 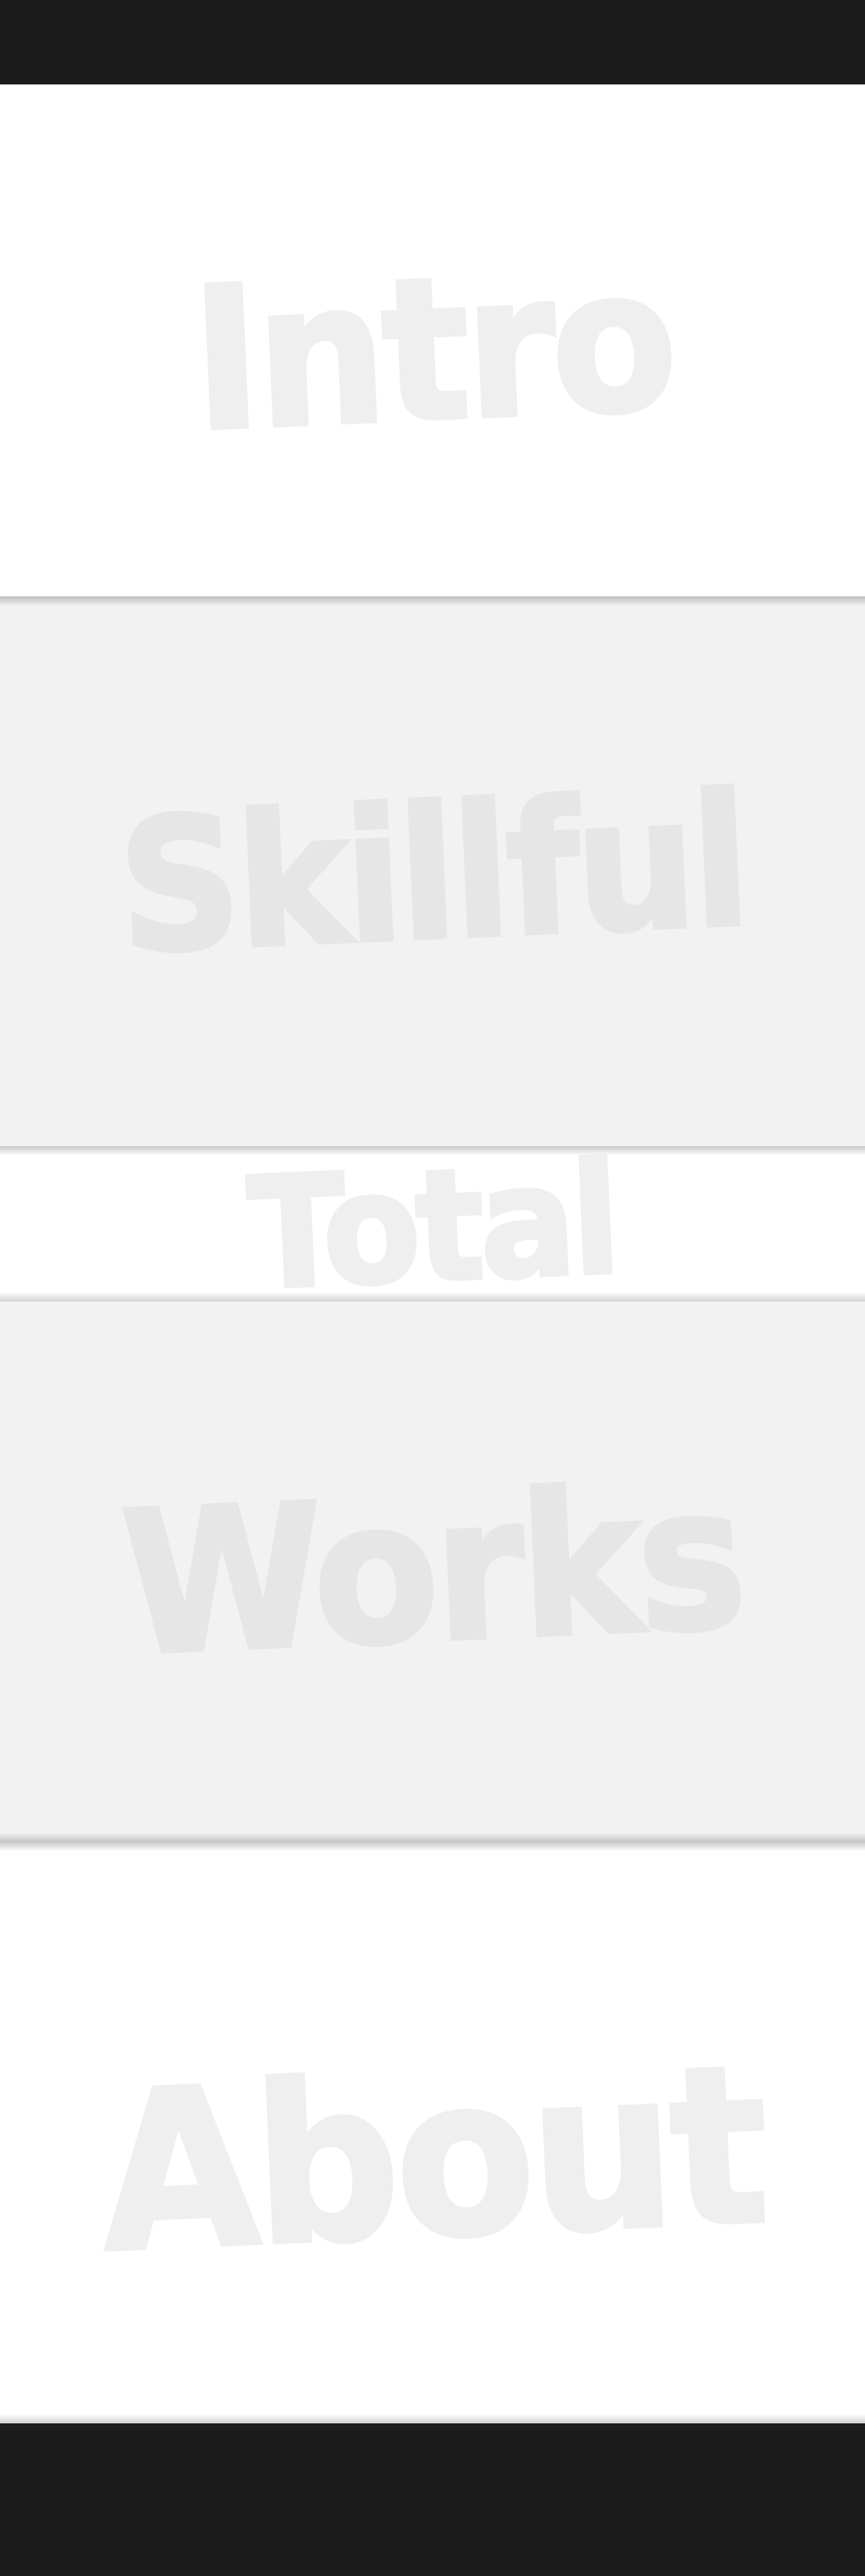 What do you see at coordinates (432, 42) in the screenshot?
I see `top-bar` at bounding box center [432, 42].